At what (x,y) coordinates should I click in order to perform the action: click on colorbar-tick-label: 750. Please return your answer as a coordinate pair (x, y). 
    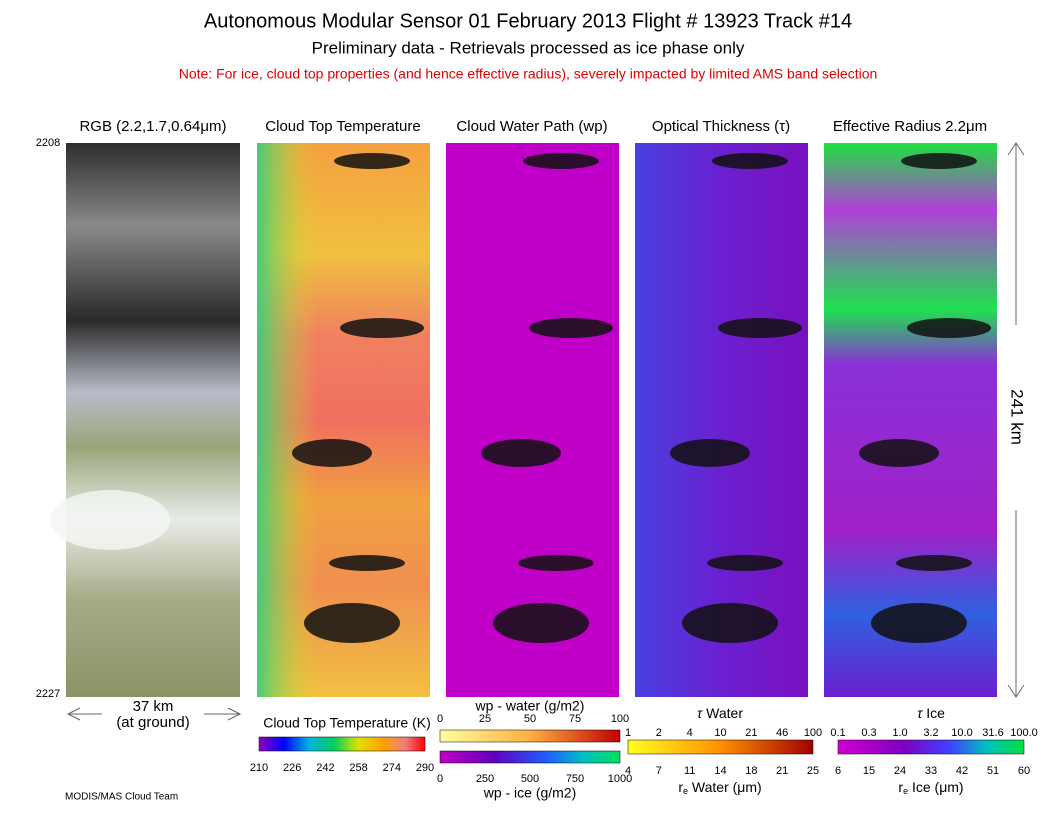
    Looking at the image, I should click on (575, 779).